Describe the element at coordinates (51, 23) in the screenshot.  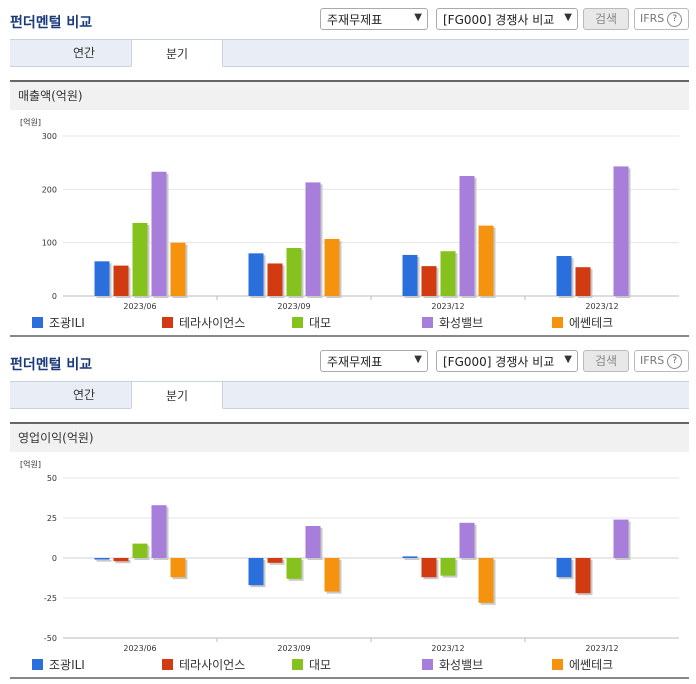
I see `panel-title: 펀더멘털 비교` at that location.